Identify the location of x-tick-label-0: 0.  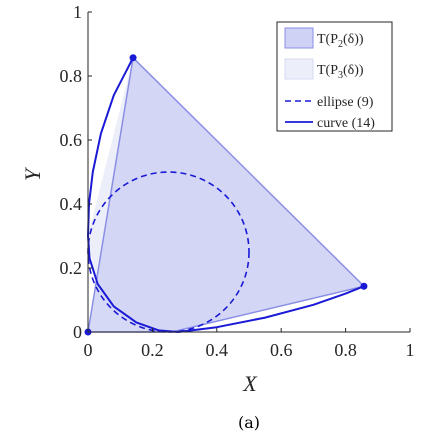
(88, 350).